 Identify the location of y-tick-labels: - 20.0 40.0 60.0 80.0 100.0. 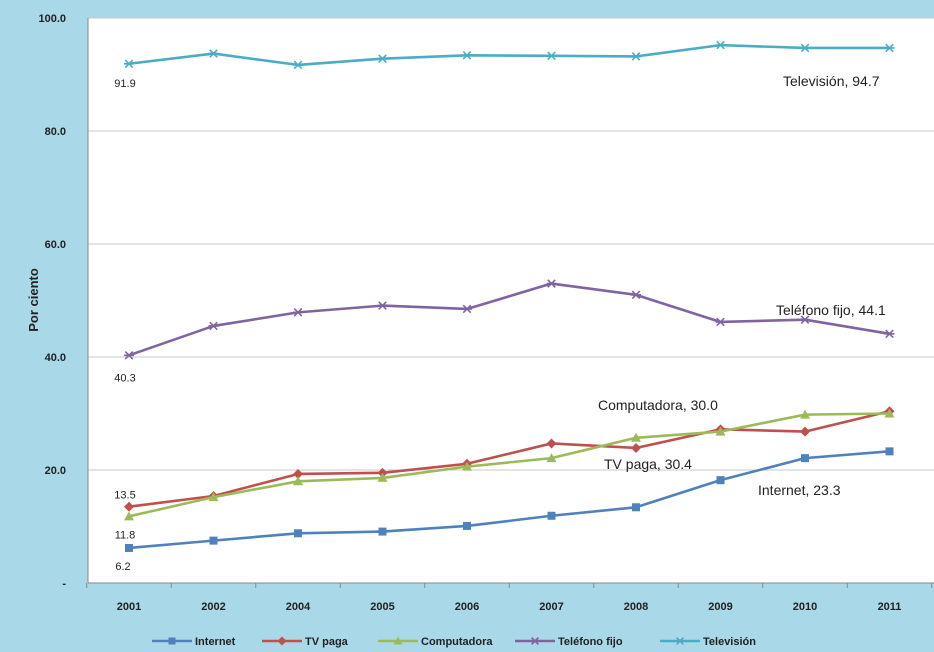
(52, 301).